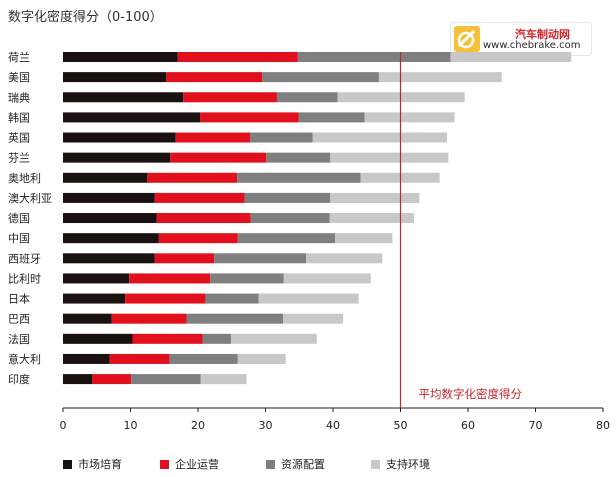 The width and height of the screenshot is (616, 477). I want to click on chart-title: 数字化密度得分（0-100）, so click(85, 17).